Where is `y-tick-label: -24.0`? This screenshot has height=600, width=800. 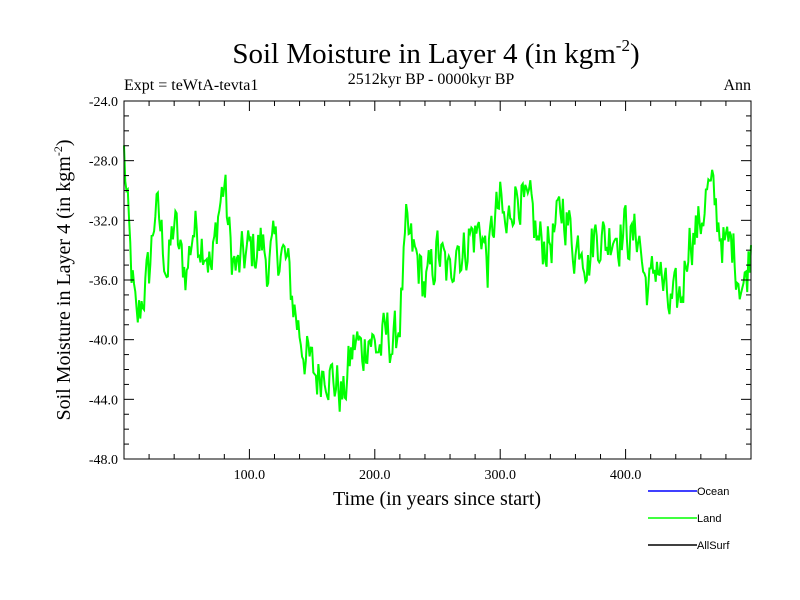
y-tick-label: -24.0 is located at coordinates (103, 102).